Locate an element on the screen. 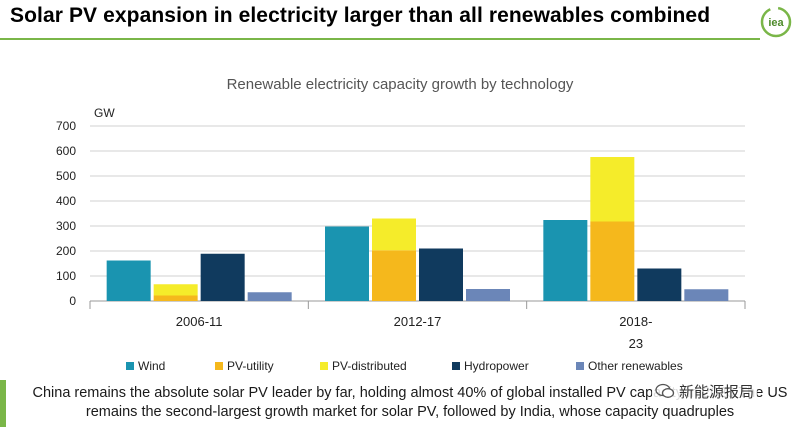  legend-label-pv-distributed: PV-distributed is located at coordinates (369, 366).